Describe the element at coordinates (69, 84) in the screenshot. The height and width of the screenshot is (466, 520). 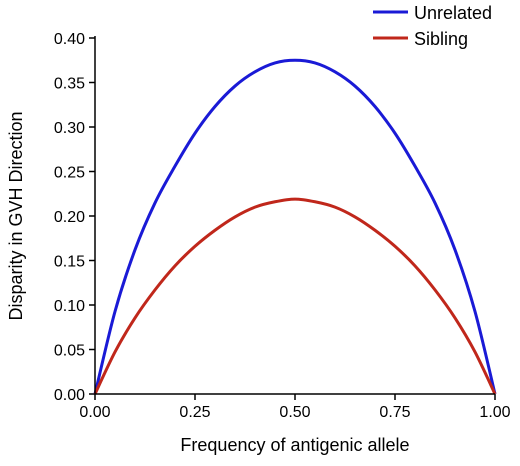
I see `y-tick-label: 0.35` at that location.